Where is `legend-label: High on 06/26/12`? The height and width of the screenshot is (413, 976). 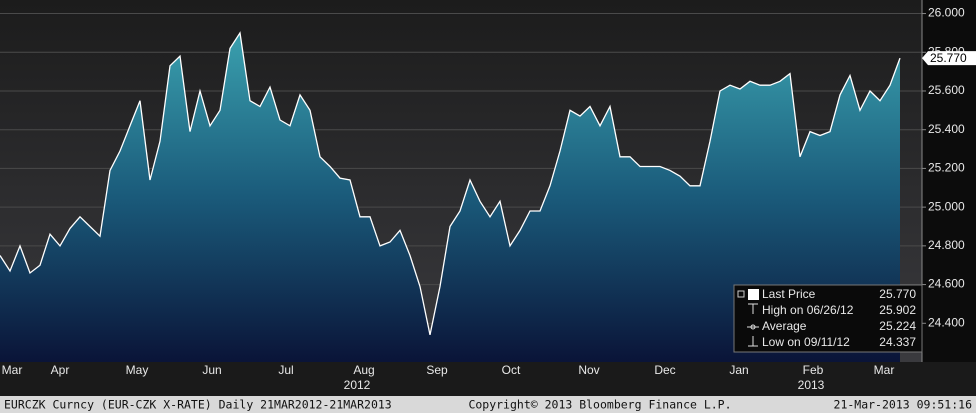
legend-label: High on 06/26/12 is located at coordinates (808, 310).